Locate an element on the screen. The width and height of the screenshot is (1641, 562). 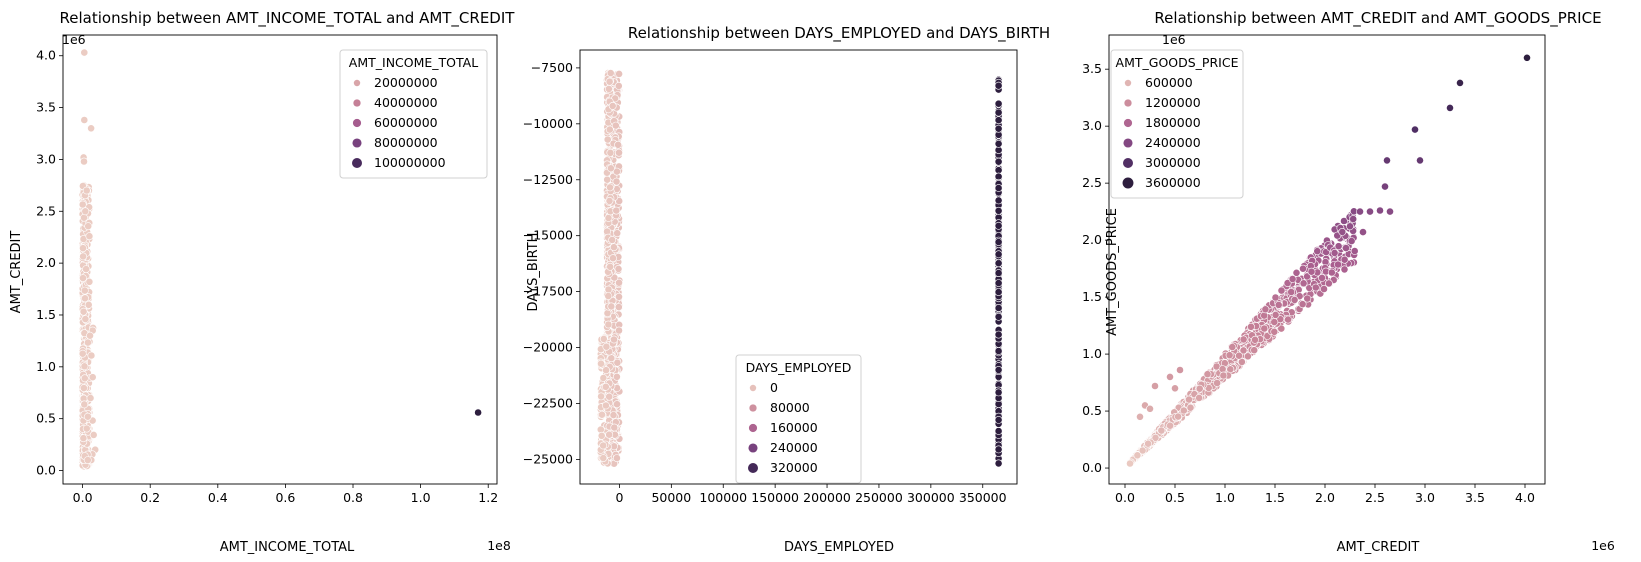
x-tick-label: 1.5 is located at coordinates (1275, 497).